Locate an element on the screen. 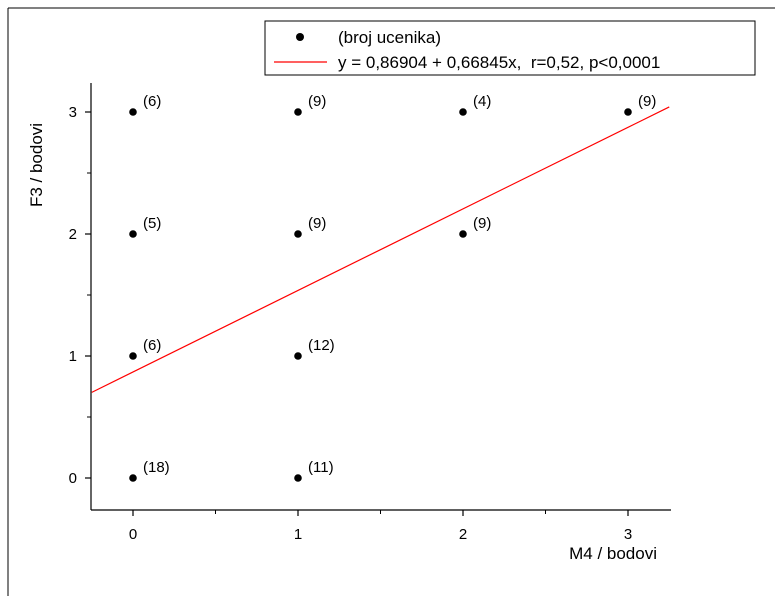 The width and height of the screenshot is (775, 601). legend-label-points: (broj ucenika) is located at coordinates (389, 37).